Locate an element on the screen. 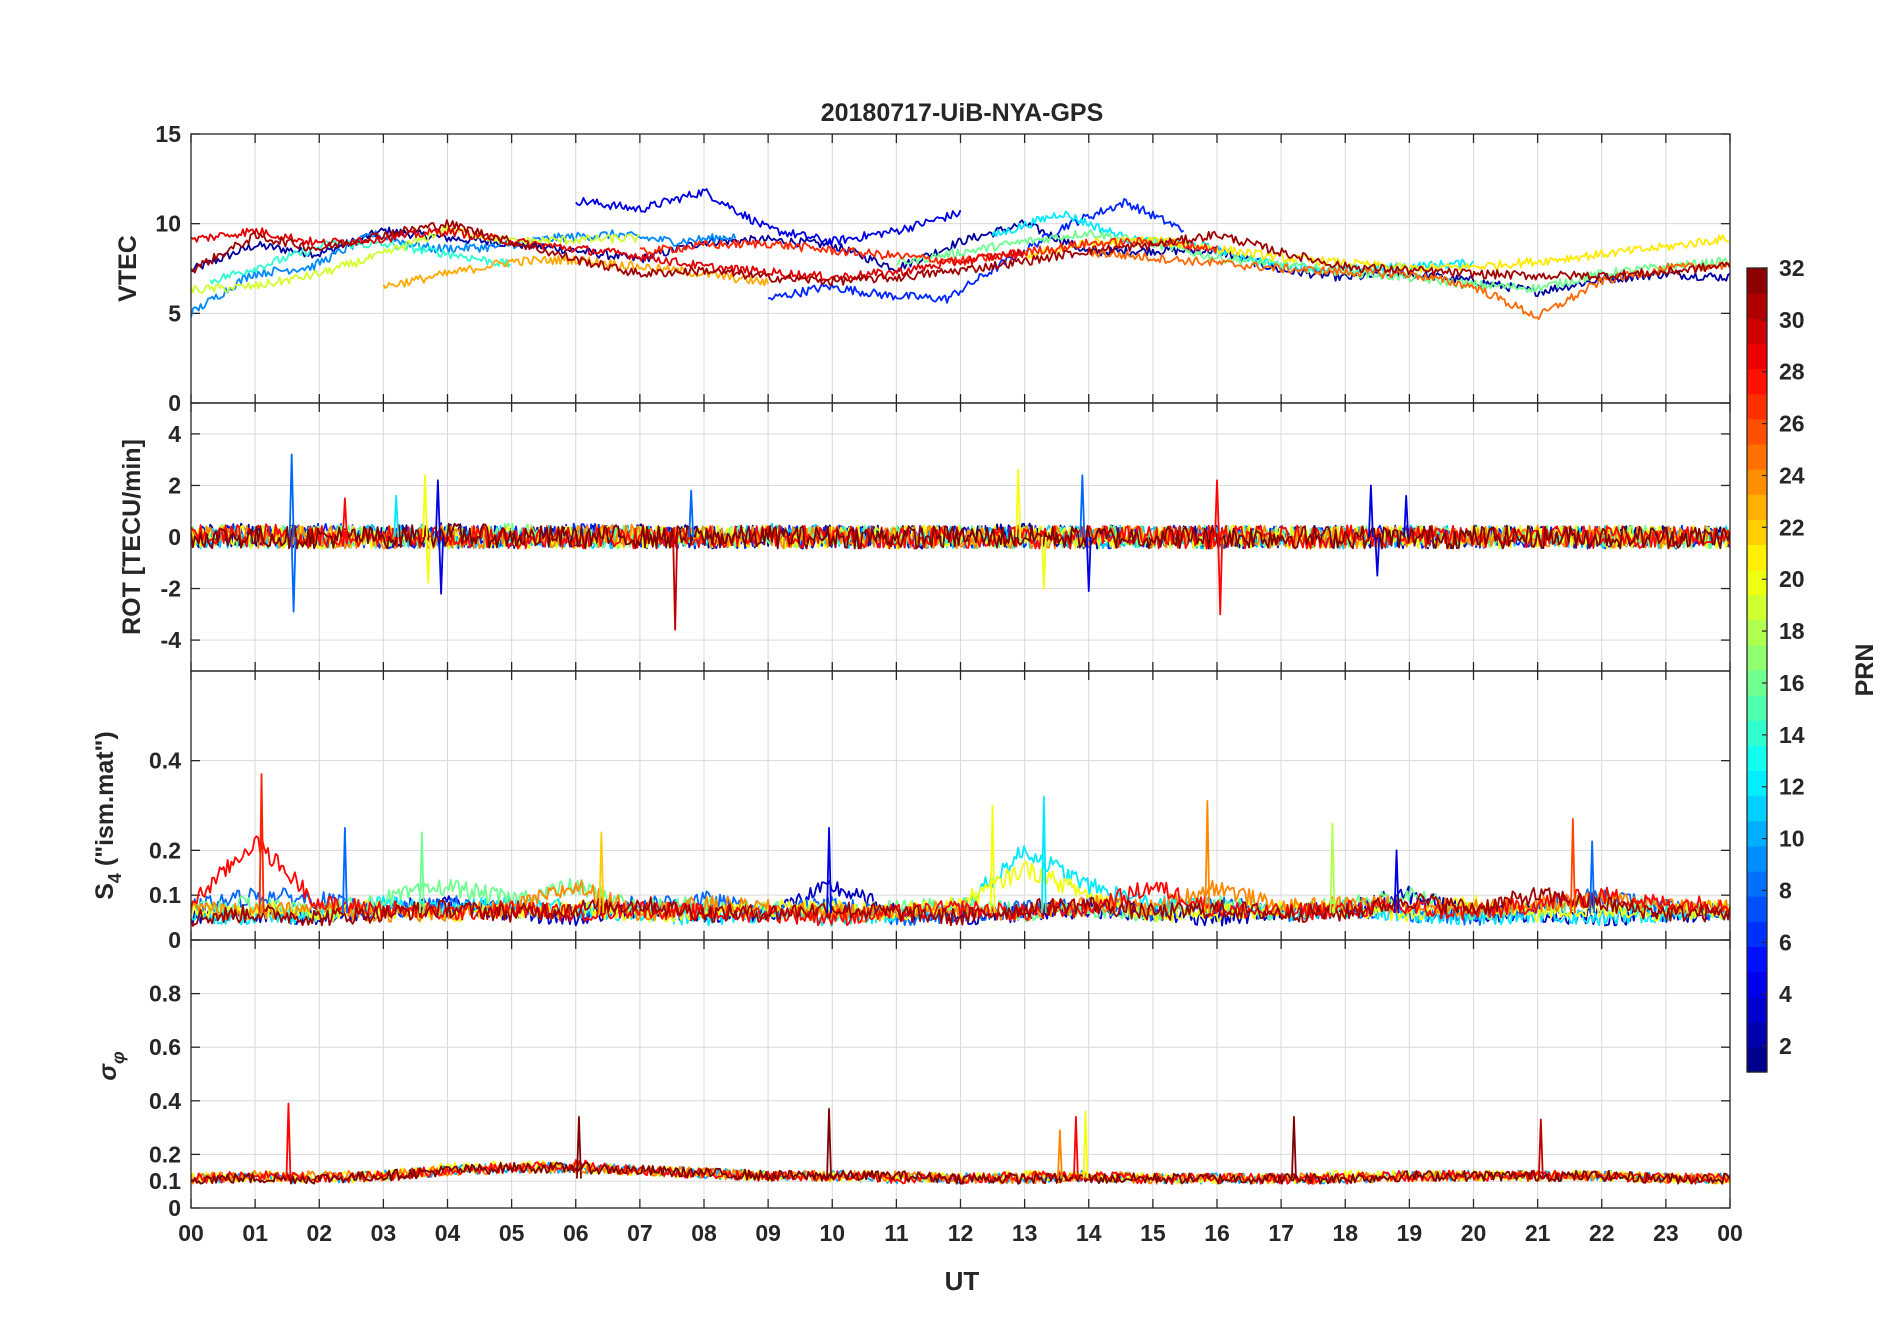 This screenshot has width=1902, height=1330. y-tick-label: -2 is located at coordinates (171, 589).